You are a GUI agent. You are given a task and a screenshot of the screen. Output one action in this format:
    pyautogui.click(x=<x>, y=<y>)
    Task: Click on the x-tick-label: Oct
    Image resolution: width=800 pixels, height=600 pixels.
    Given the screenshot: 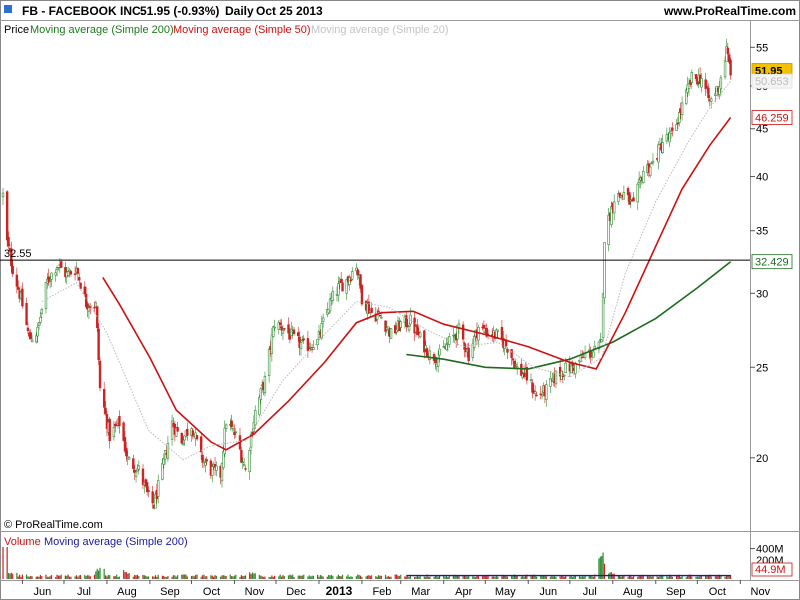 What is the action you would take?
    pyautogui.click(x=717, y=592)
    